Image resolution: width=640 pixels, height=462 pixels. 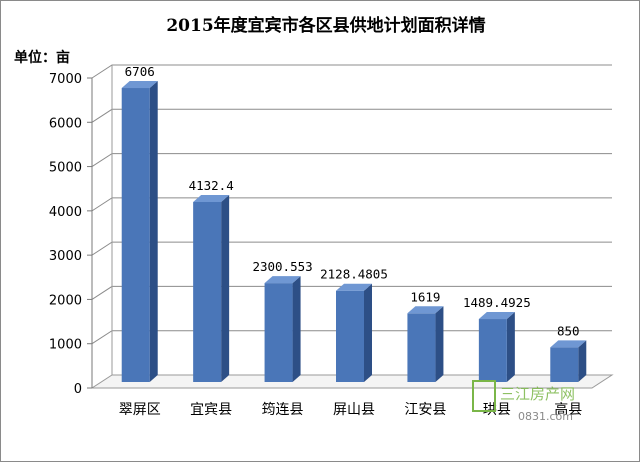 What do you see at coordinates (537, 394) in the screenshot?
I see `watermark-brand: 三江房产网` at bounding box center [537, 394].